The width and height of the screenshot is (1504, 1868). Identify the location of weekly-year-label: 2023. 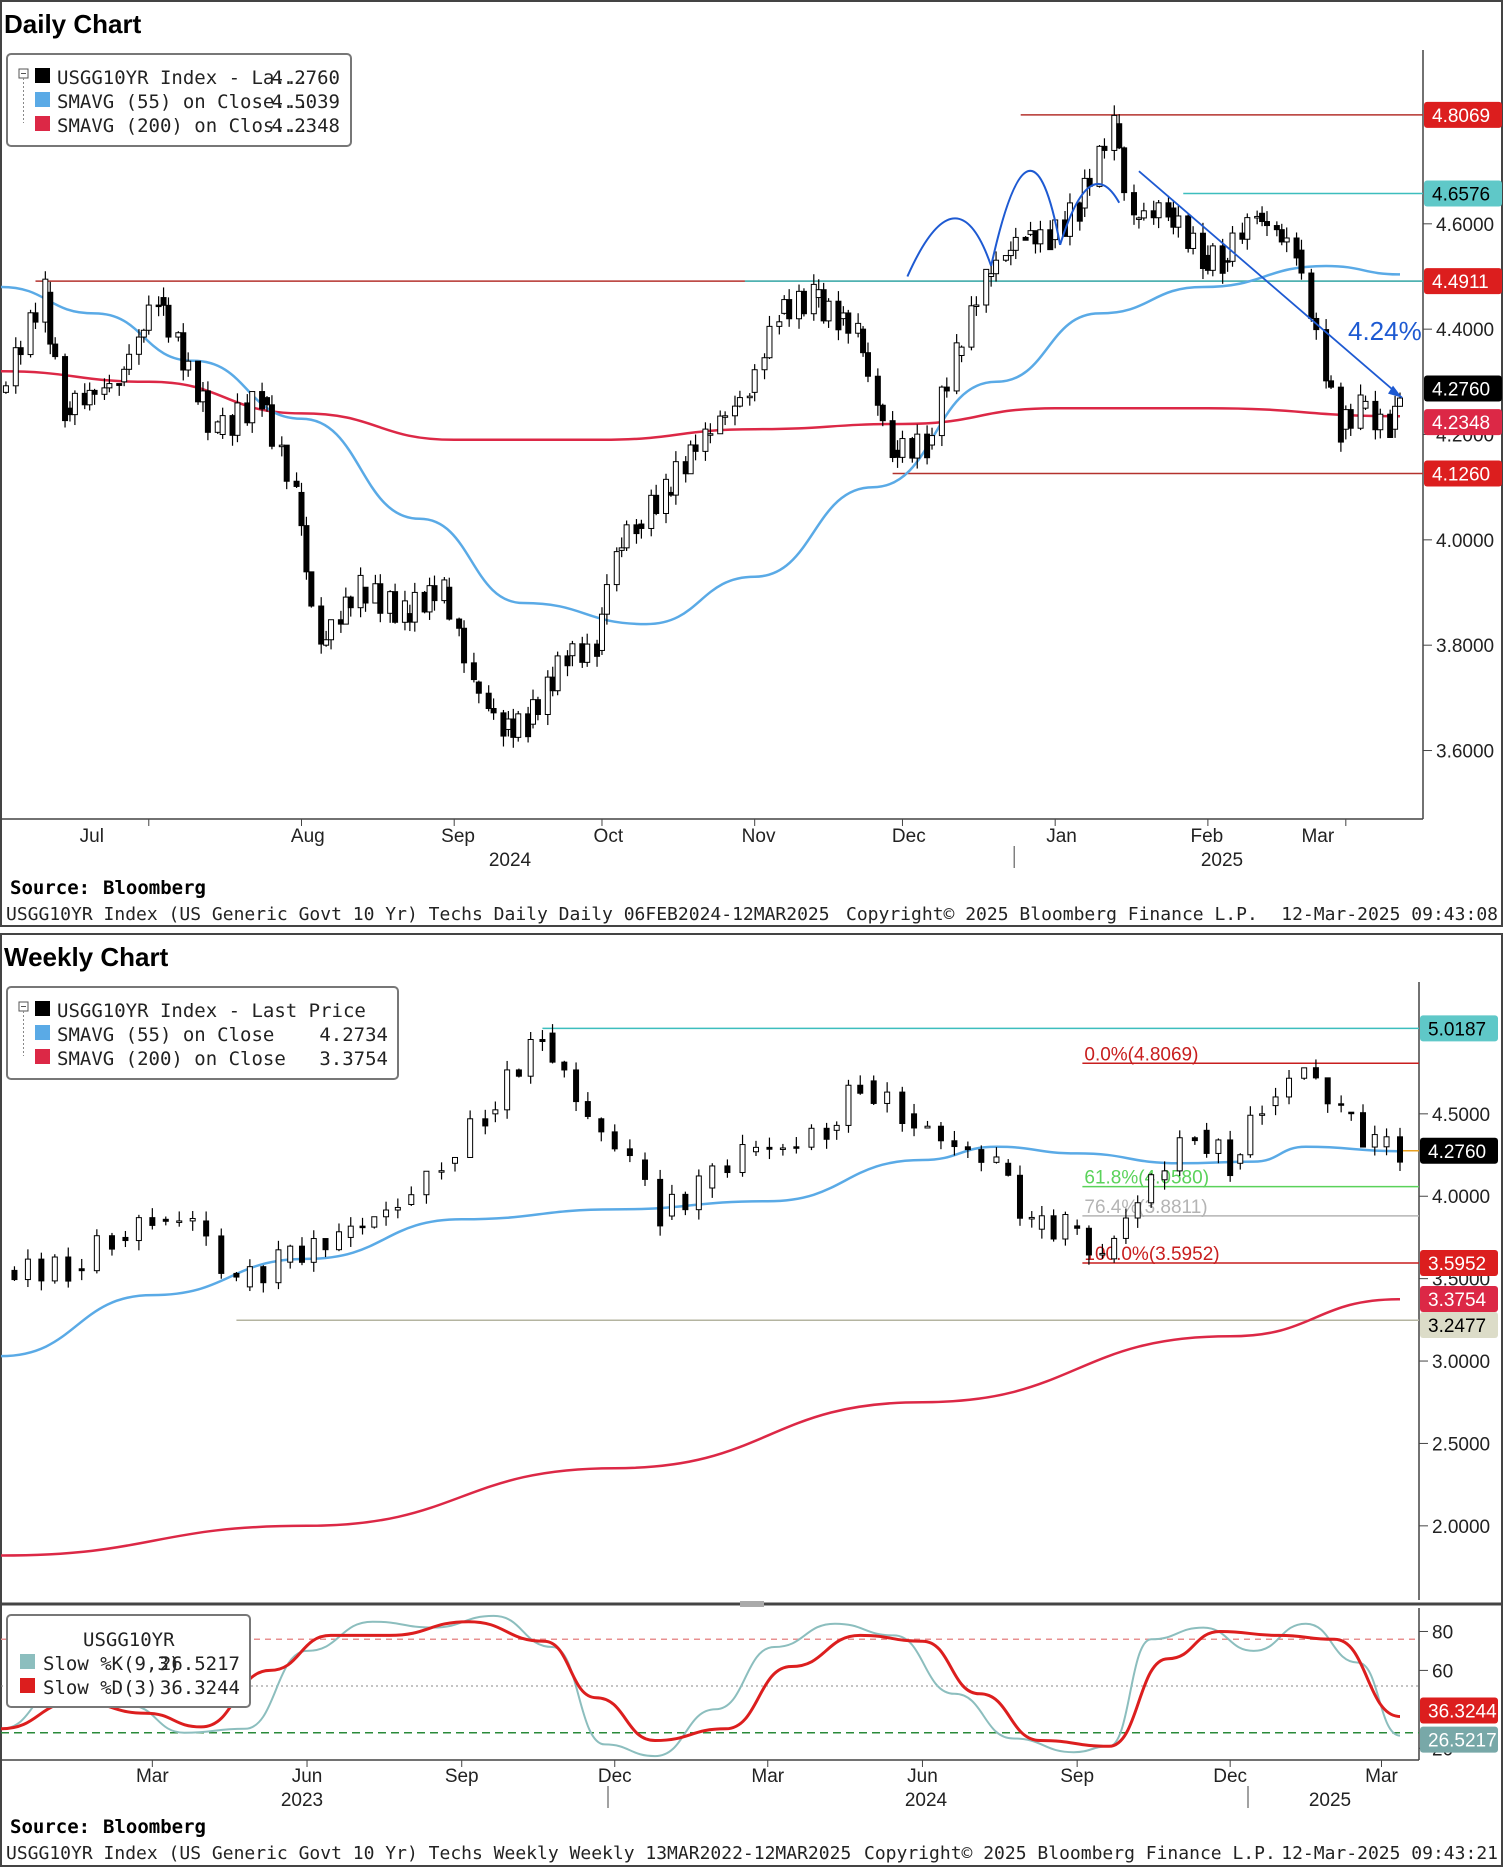
(302, 1800).